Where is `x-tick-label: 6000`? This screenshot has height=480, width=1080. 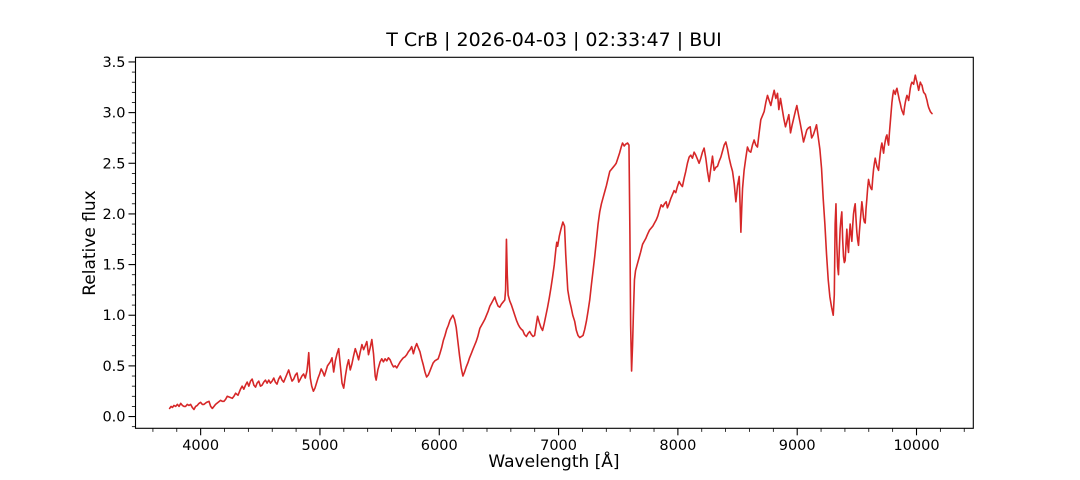
x-tick-label: 6000 is located at coordinates (439, 446).